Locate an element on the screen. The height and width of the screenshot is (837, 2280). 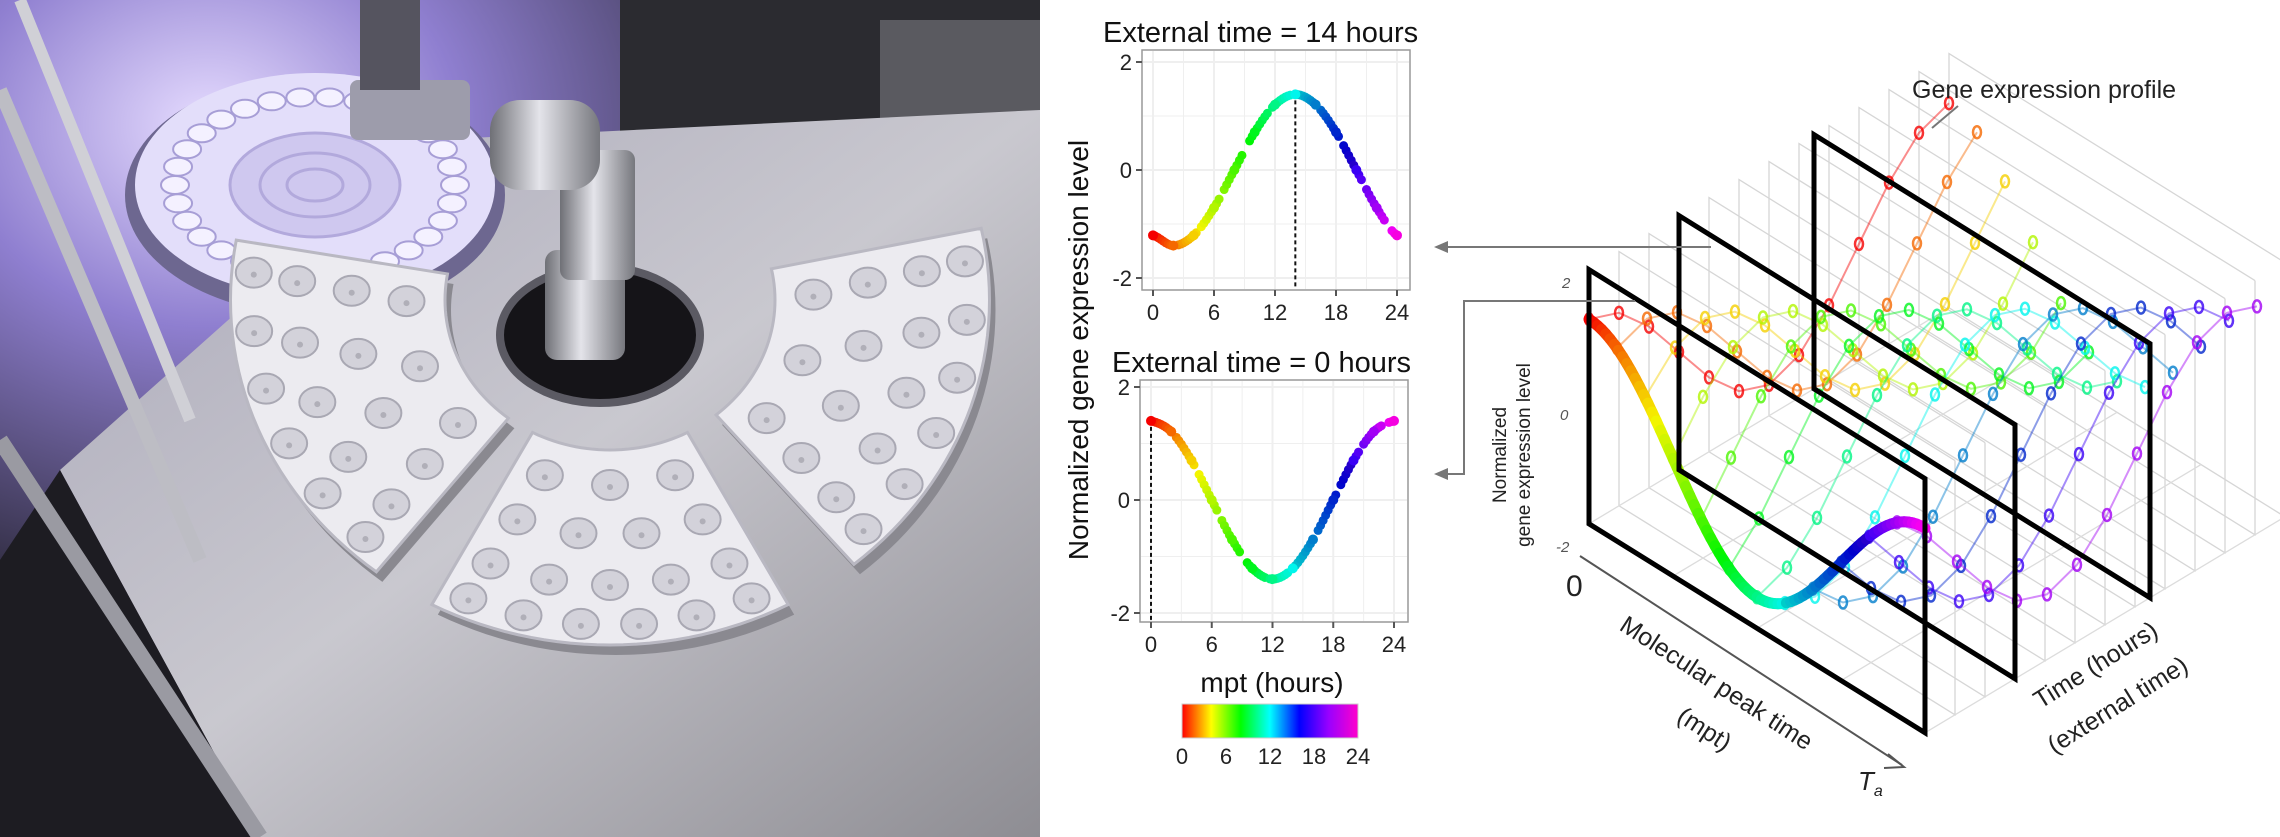
colorbar-tick-label: 0 is located at coordinates (1182, 756).